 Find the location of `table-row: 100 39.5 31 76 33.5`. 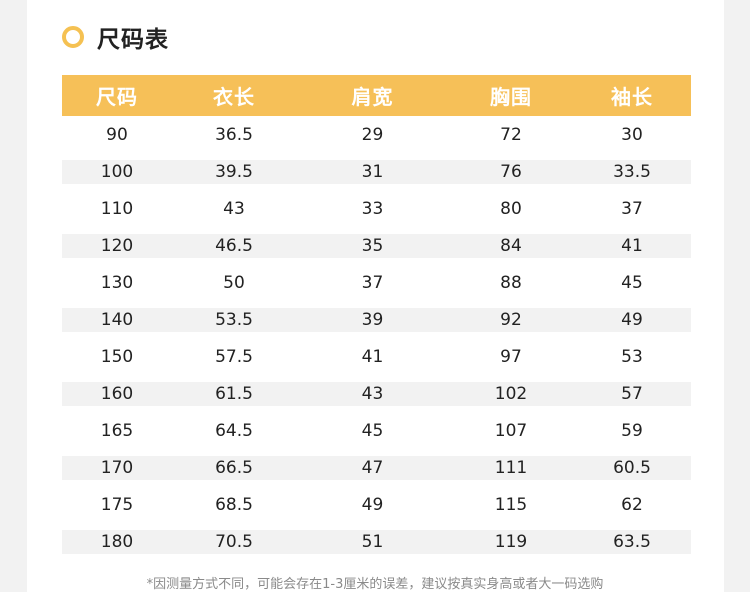

table-row: 100 39.5 31 76 33.5 is located at coordinates (376, 171).